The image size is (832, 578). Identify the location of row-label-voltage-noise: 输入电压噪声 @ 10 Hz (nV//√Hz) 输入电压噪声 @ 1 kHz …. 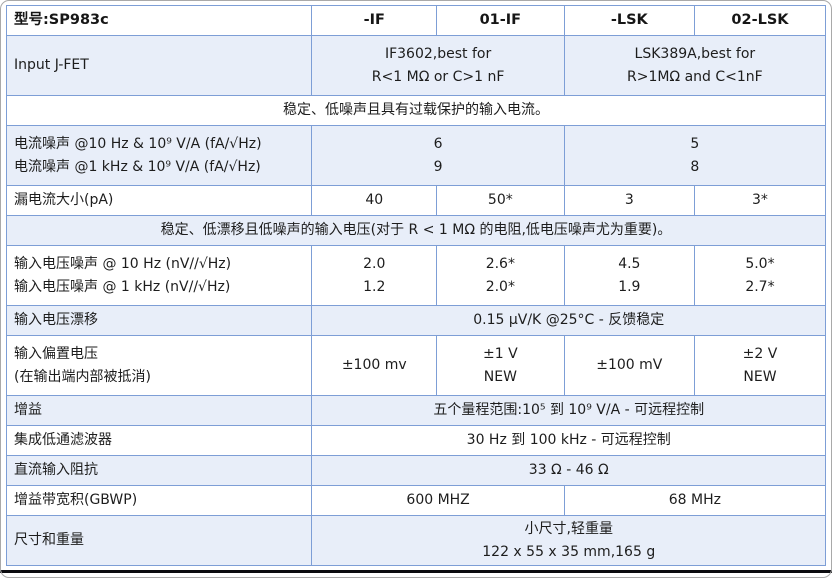
(159, 275).